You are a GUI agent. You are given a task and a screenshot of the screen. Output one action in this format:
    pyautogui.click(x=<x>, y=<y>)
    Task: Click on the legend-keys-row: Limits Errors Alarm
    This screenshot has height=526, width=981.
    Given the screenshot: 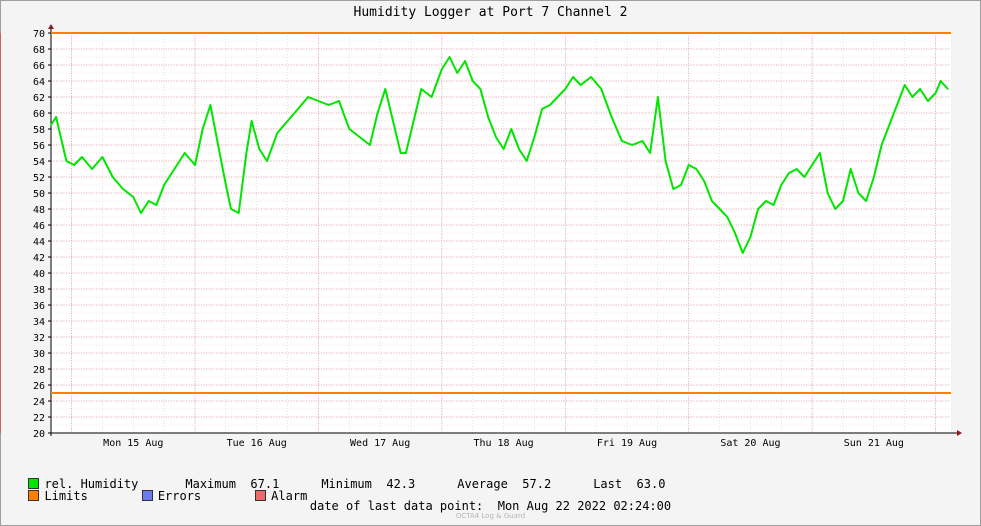 What is the action you would take?
    pyautogui.click(x=160, y=489)
    